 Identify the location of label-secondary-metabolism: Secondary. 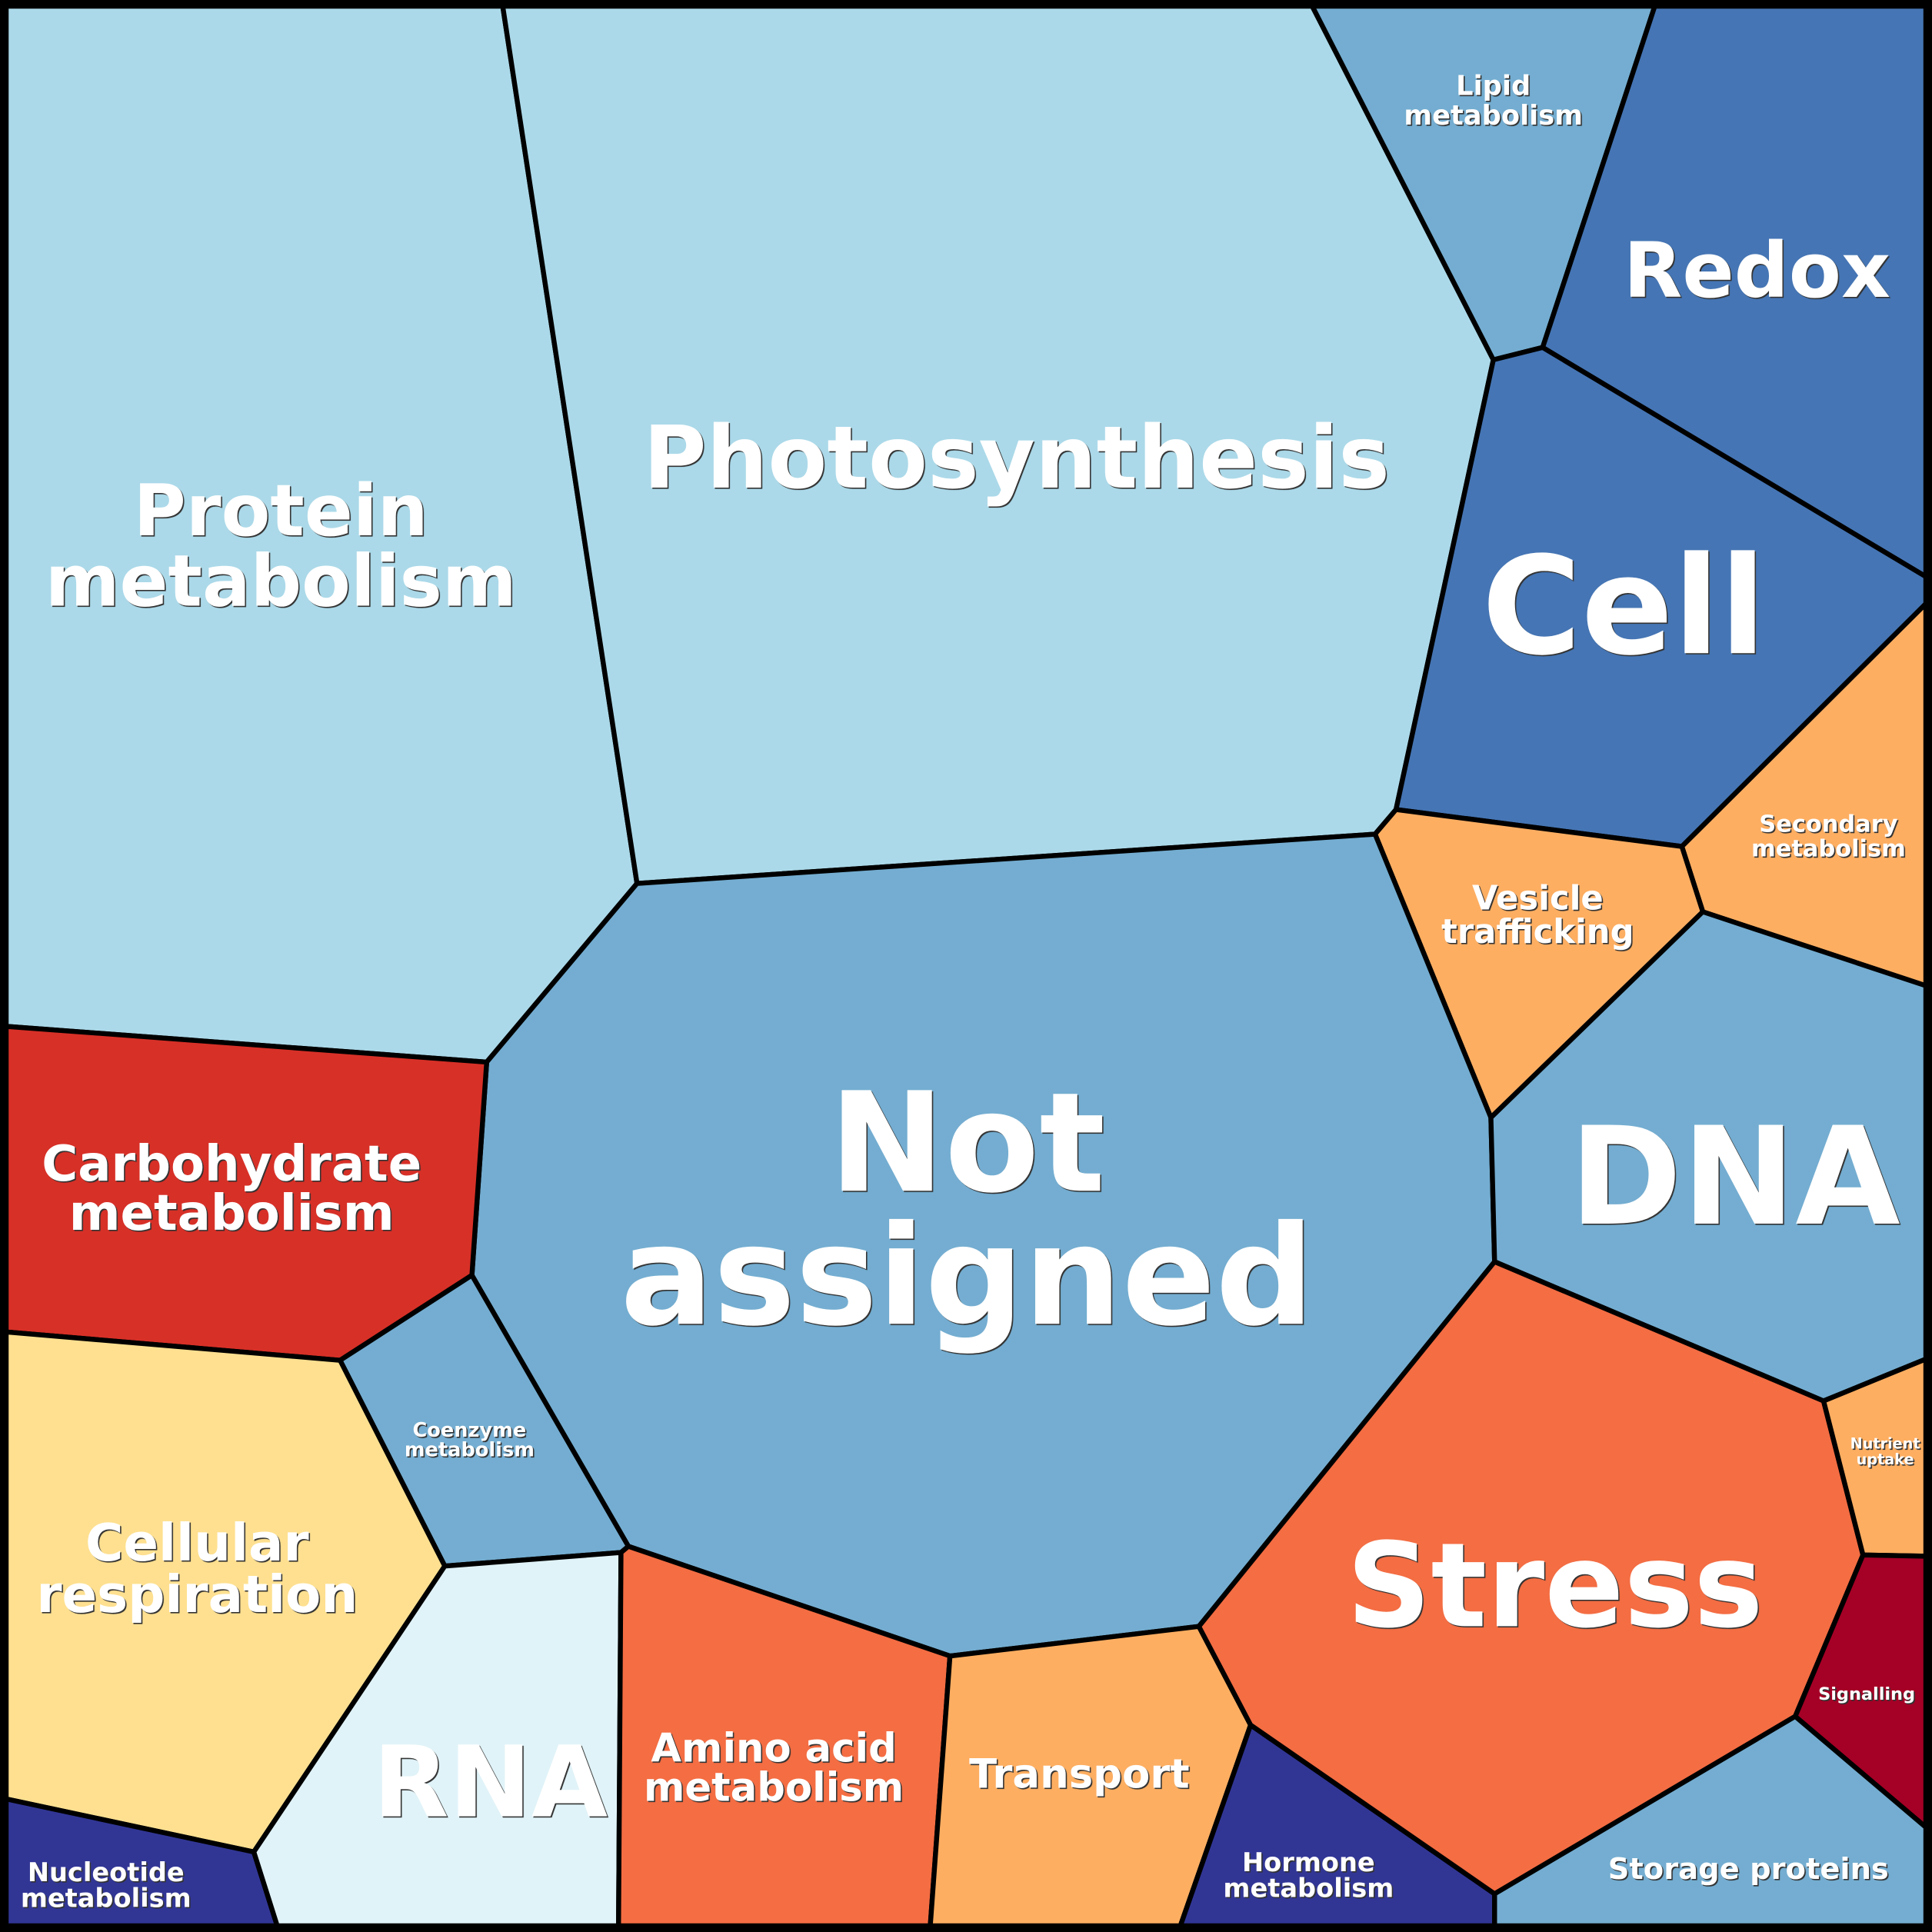
(1828, 824).